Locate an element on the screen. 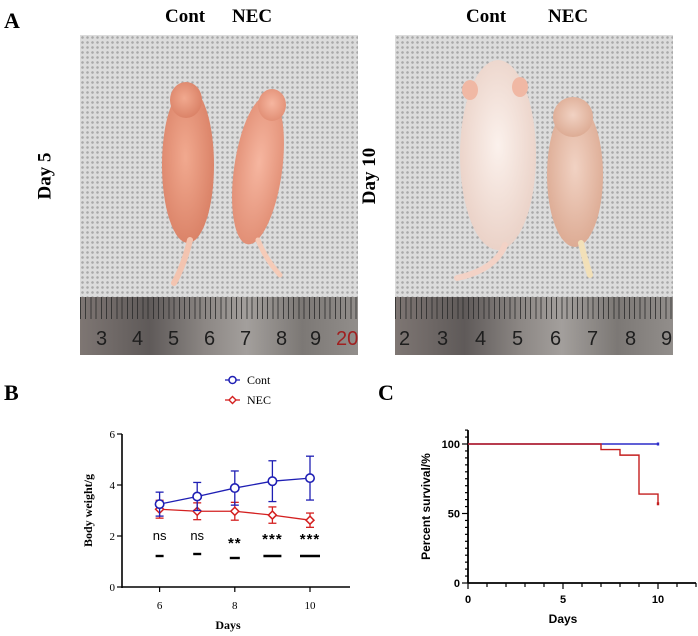 The image size is (698, 636). cont-pup-day10 is located at coordinates (495, 170).